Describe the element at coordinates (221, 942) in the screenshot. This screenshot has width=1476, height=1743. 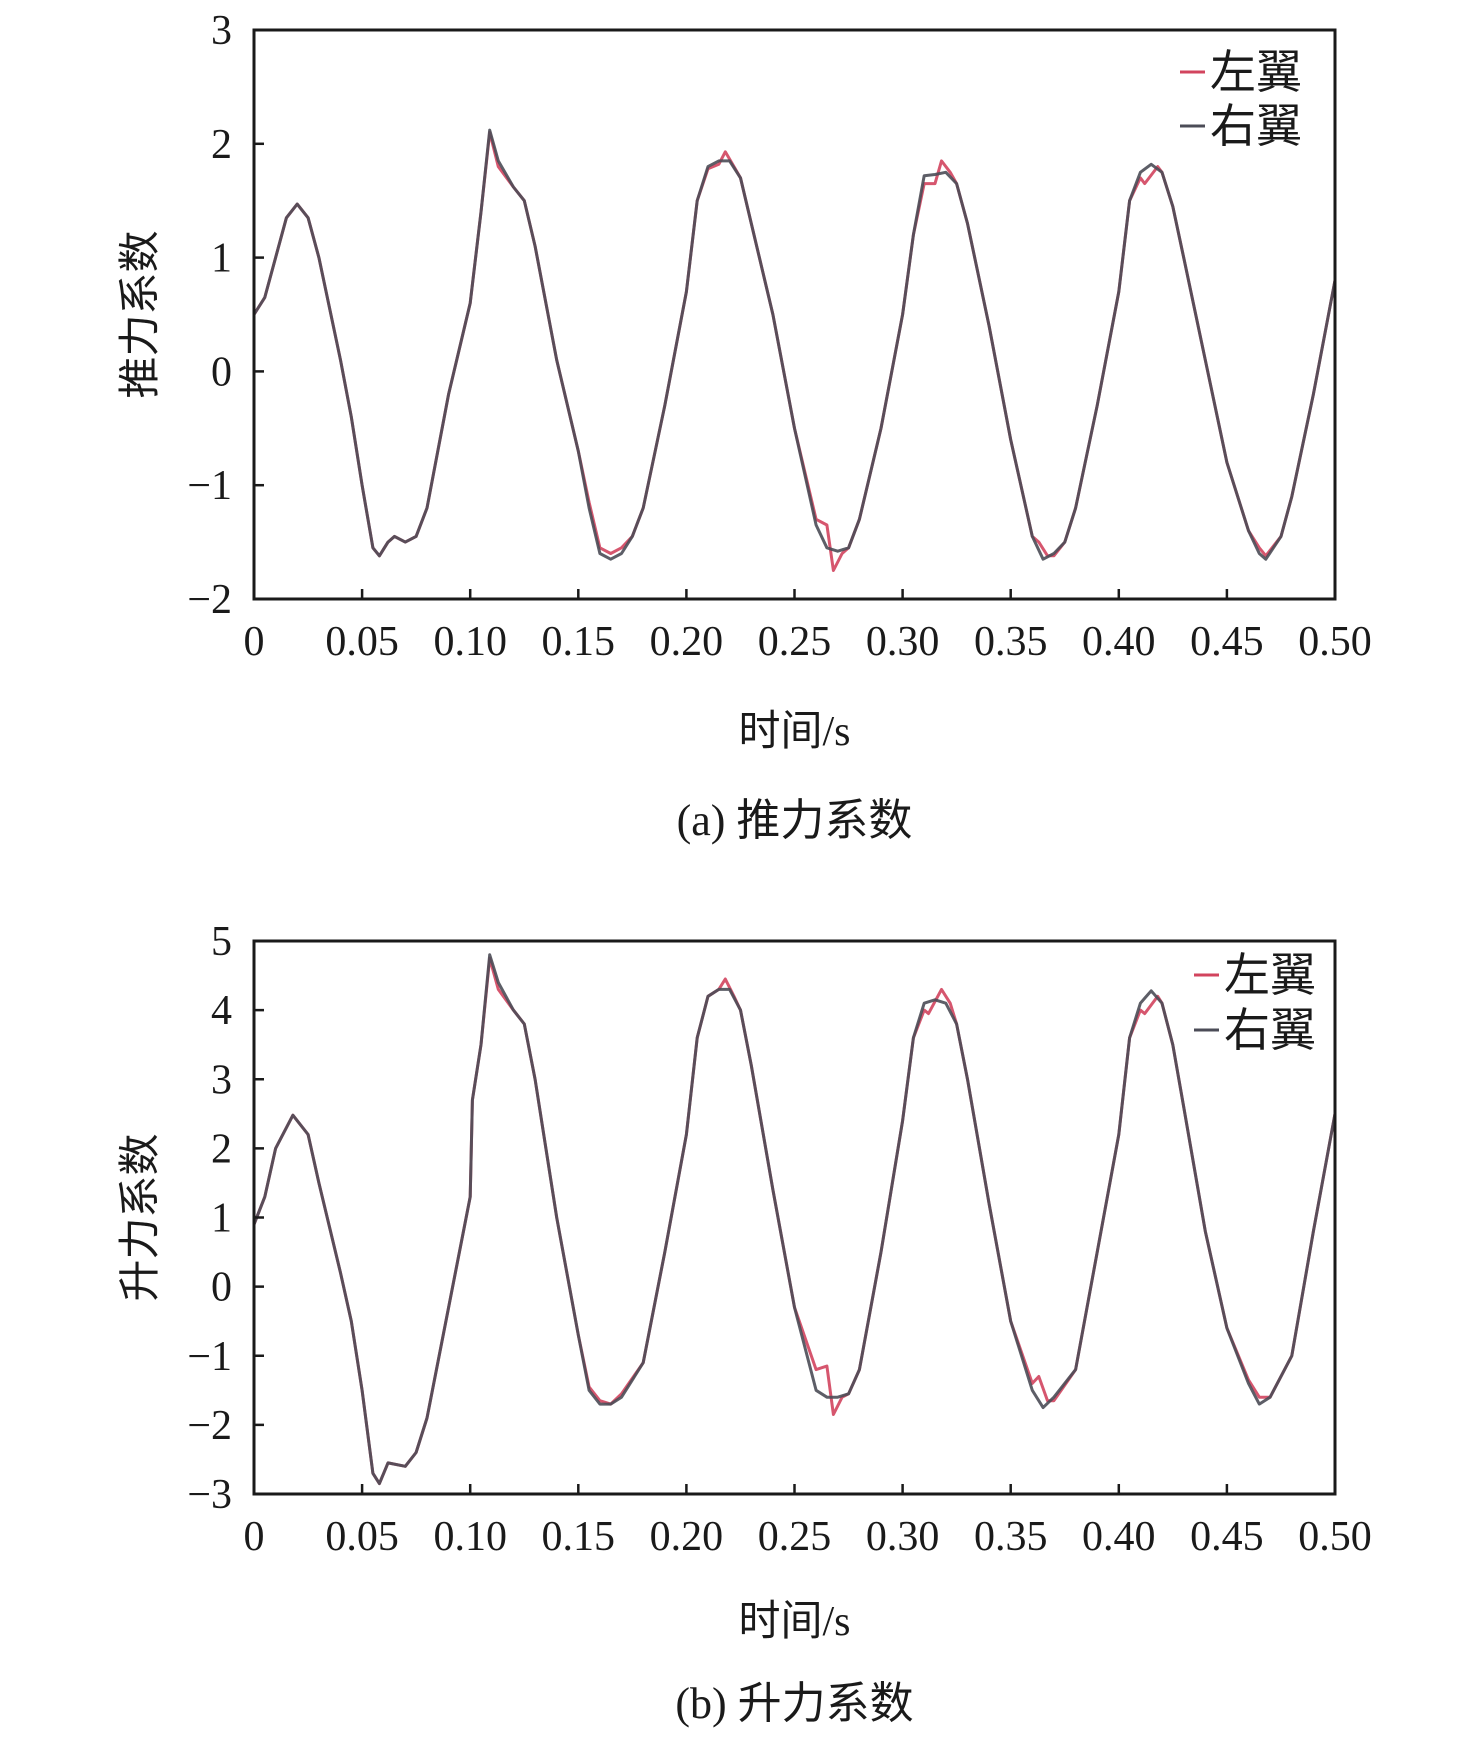
I see `y-tick-label: 5` at that location.